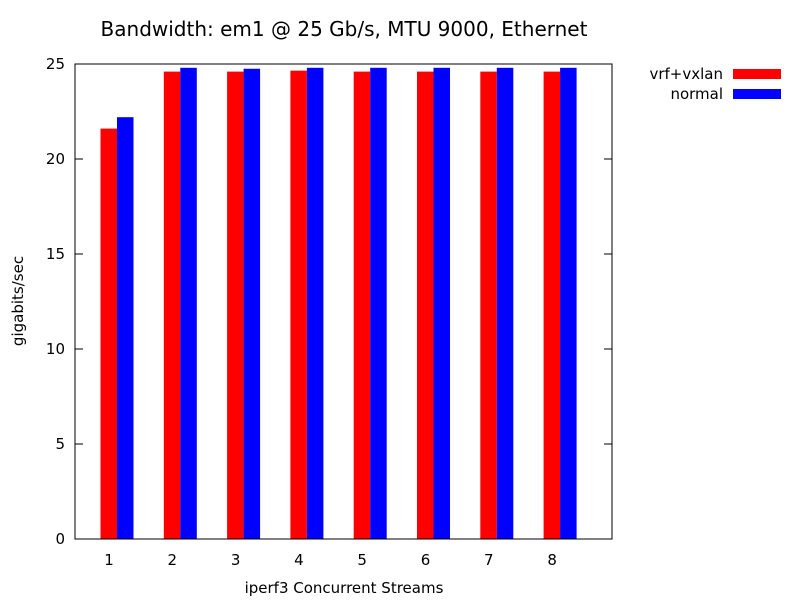  What do you see at coordinates (55, 254) in the screenshot?
I see `y-tick-label: 15` at bounding box center [55, 254].